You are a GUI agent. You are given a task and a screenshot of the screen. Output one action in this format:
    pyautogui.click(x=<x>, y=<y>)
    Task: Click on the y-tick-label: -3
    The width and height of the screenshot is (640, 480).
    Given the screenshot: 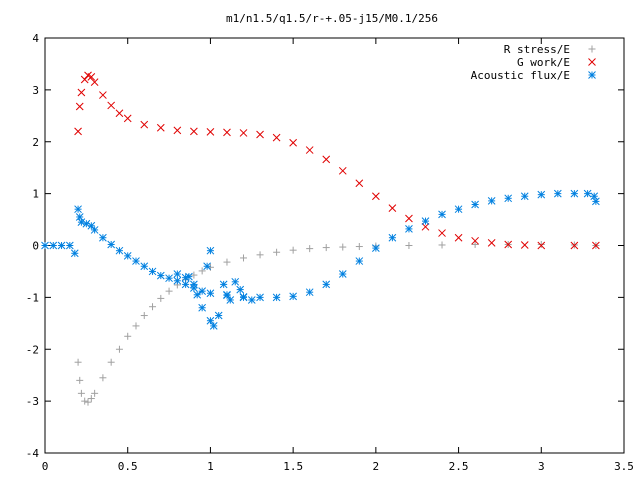 What is the action you would take?
    pyautogui.click(x=32, y=401)
    